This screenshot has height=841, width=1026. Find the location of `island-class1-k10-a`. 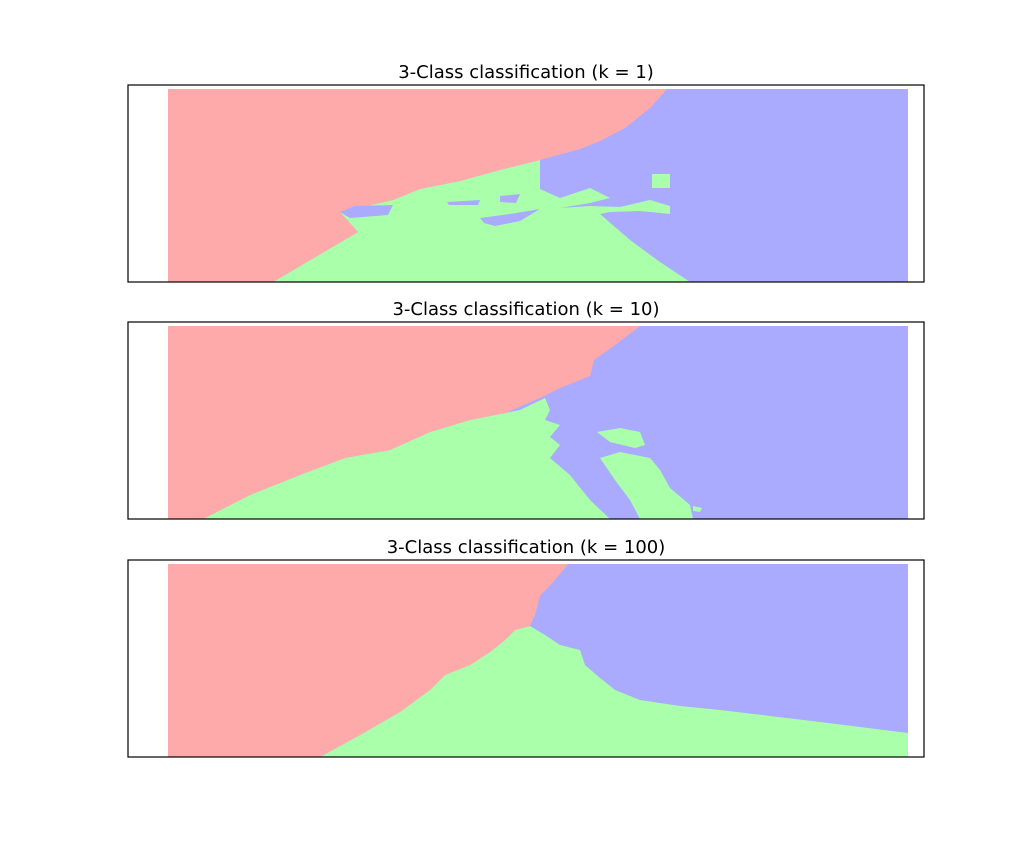

island-class1-k10-a is located at coordinates (621, 438).